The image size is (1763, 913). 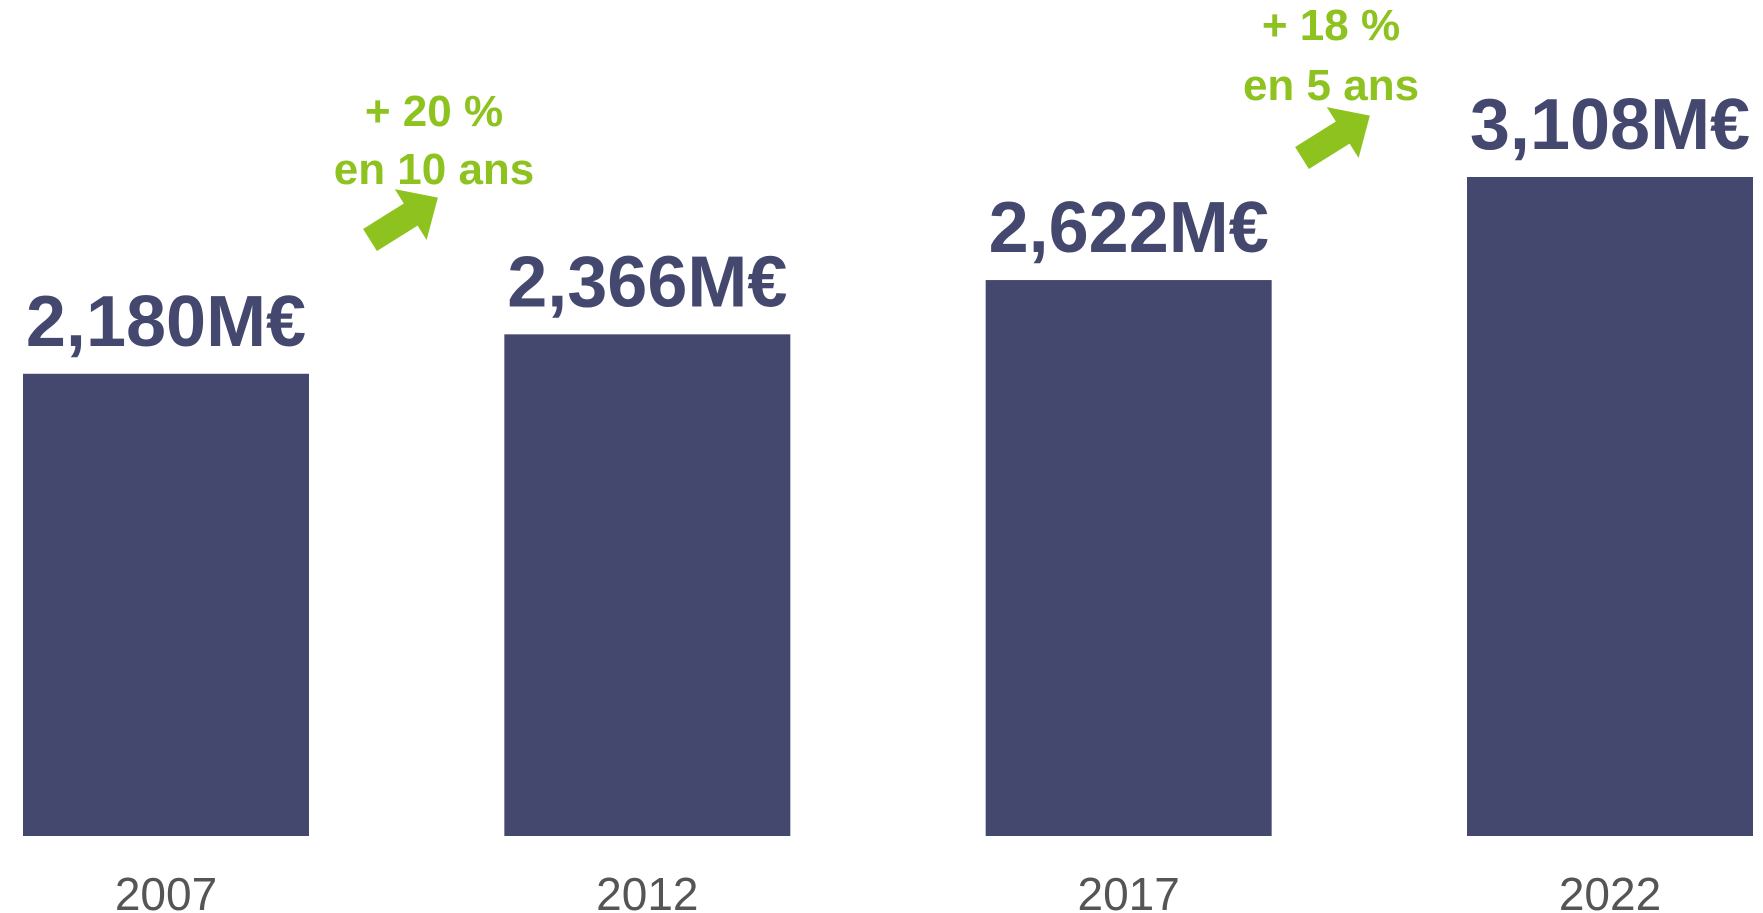 I want to click on x-tick-label: 2017, so click(x=1128, y=890).